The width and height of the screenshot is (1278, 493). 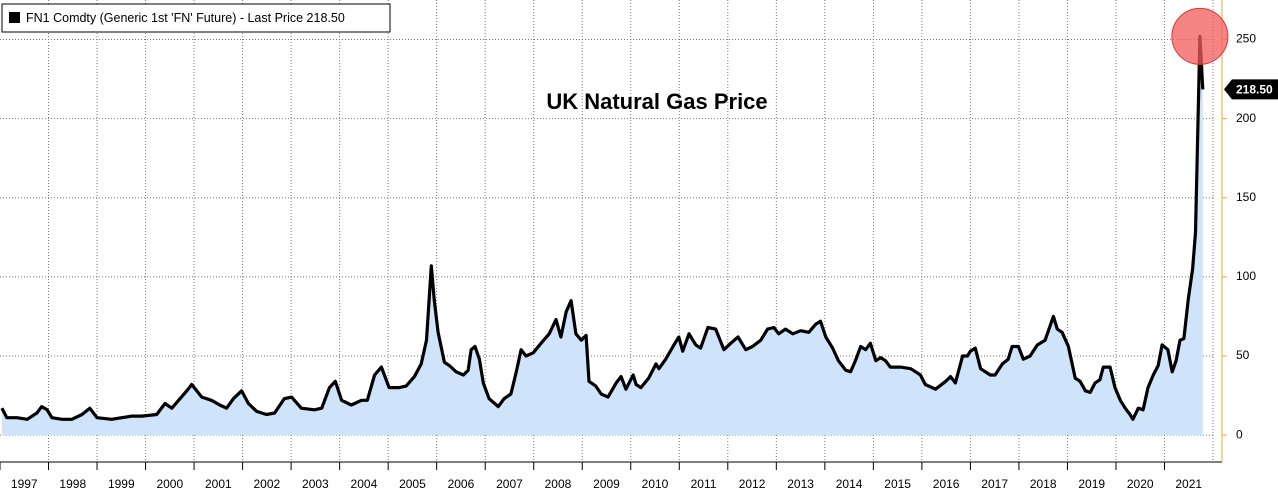 I want to click on x-tick-label: 1998, so click(x=72, y=484).